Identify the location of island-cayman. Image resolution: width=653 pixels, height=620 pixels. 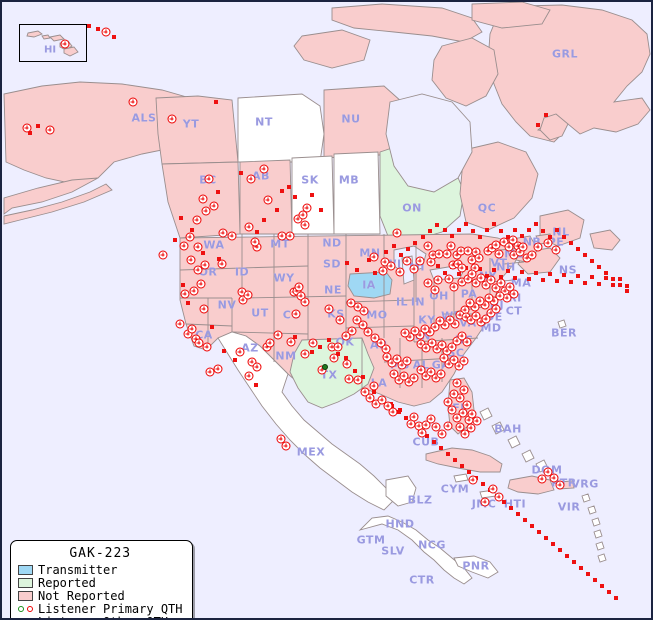
(461, 478).